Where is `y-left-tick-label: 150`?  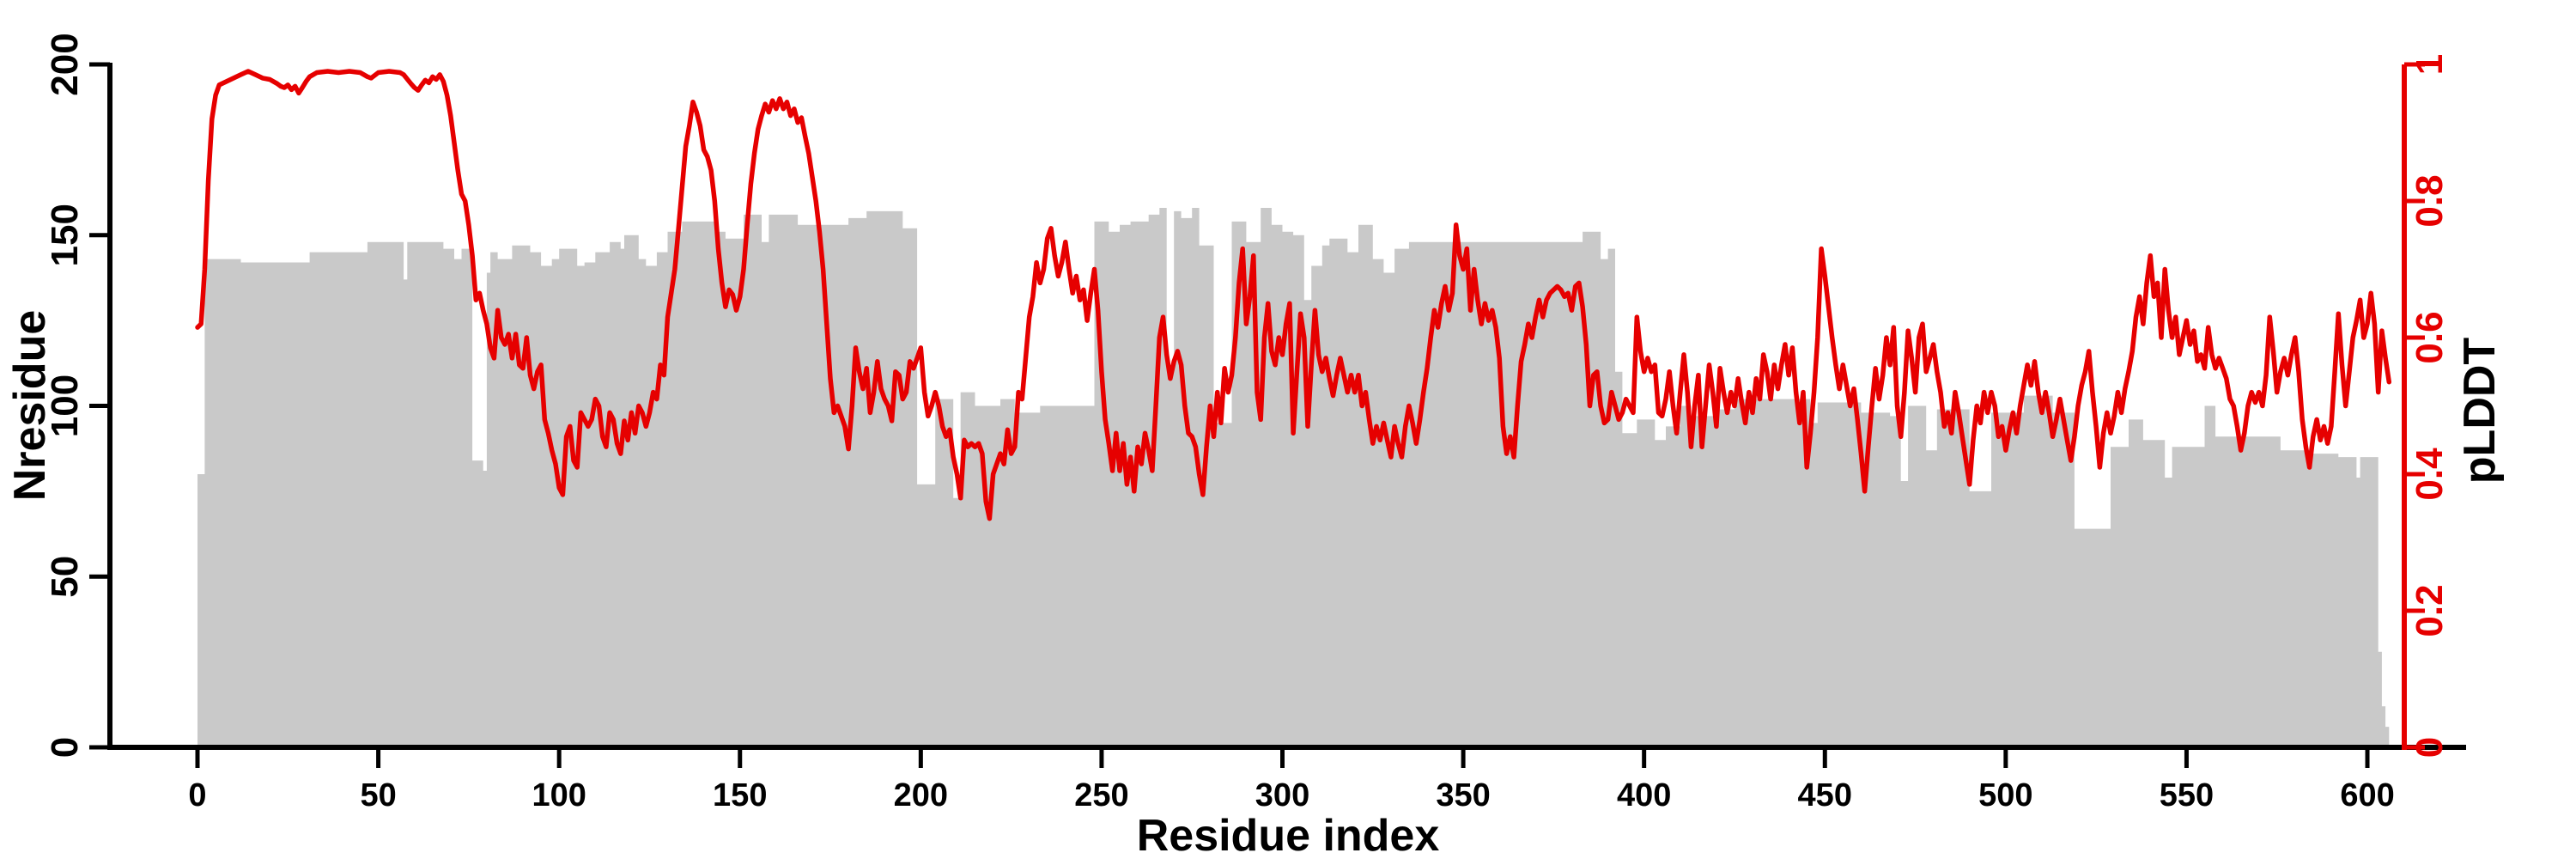 y-left-tick-label: 150 is located at coordinates (65, 235).